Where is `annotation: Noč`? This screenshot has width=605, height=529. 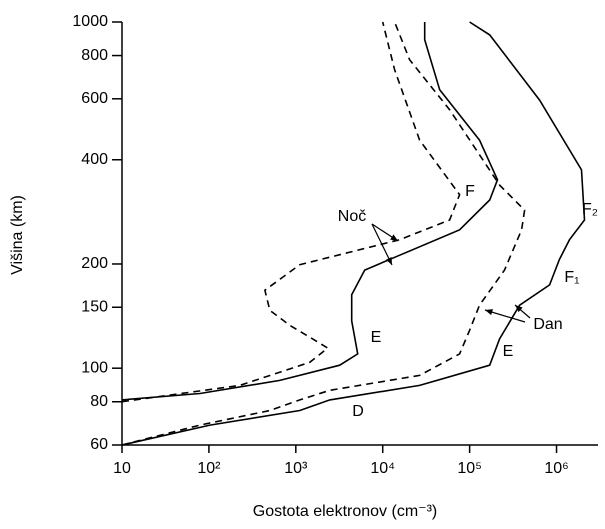
annotation: Noč is located at coordinates (352, 216).